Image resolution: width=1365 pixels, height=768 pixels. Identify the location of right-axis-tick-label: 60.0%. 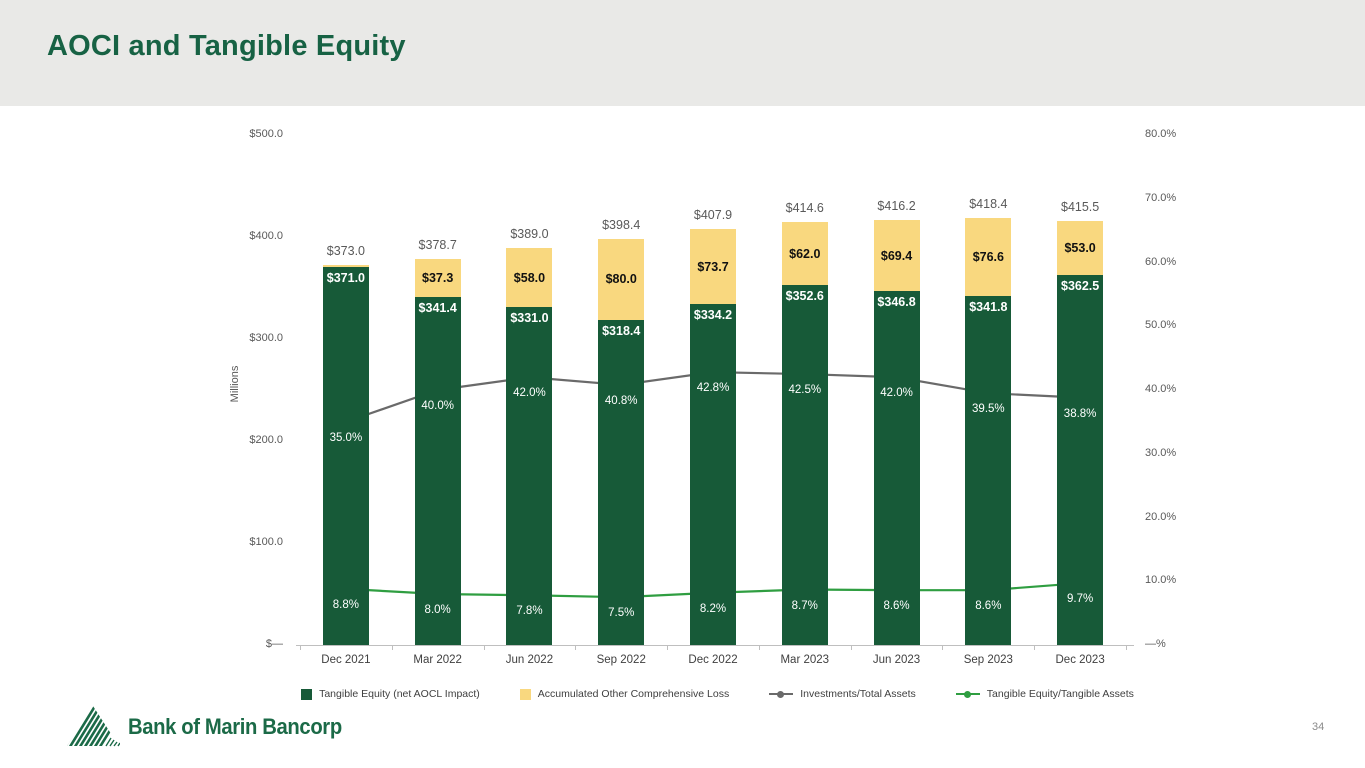
(1161, 261).